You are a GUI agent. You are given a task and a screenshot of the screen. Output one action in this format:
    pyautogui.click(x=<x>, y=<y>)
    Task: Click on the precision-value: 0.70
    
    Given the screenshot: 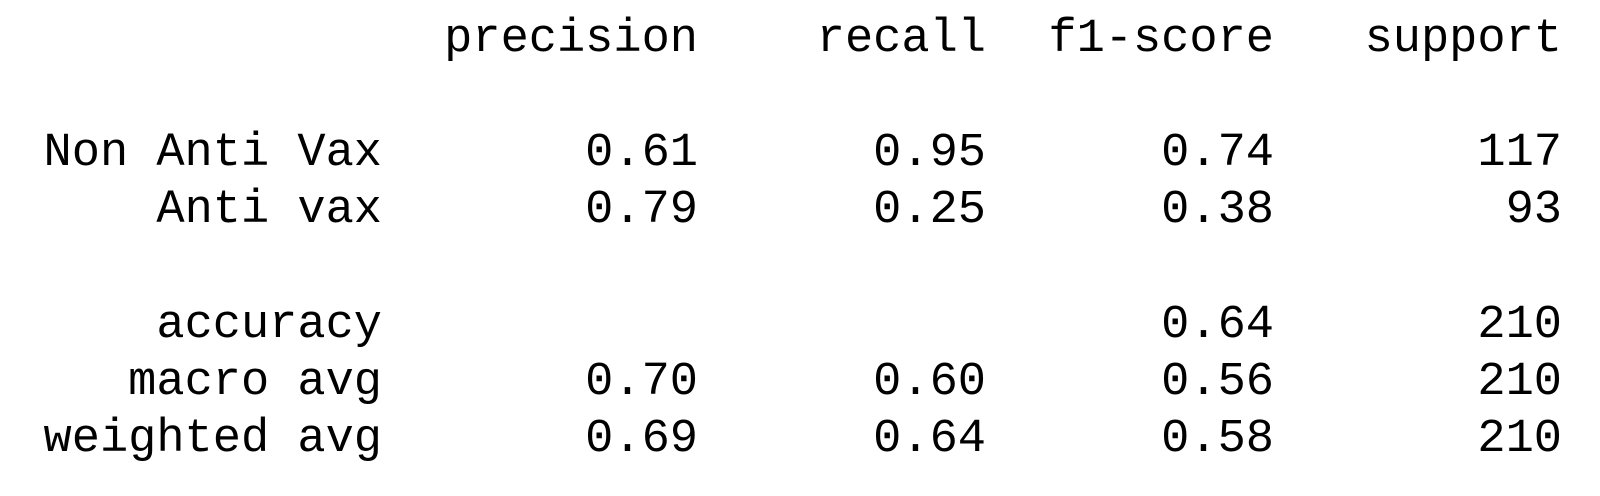 What is the action you would take?
    pyautogui.click(x=641, y=382)
    